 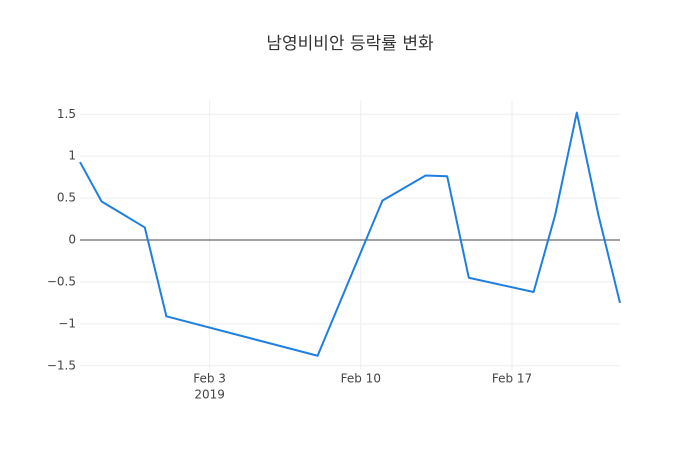 I want to click on y-tick-label: −1, so click(x=67, y=323).